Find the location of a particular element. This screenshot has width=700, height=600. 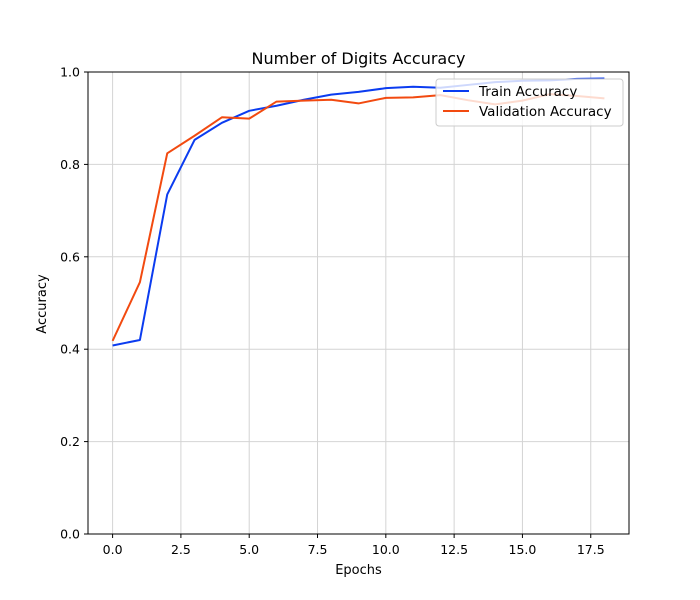

y-tick-label: 0.4 is located at coordinates (70, 349).